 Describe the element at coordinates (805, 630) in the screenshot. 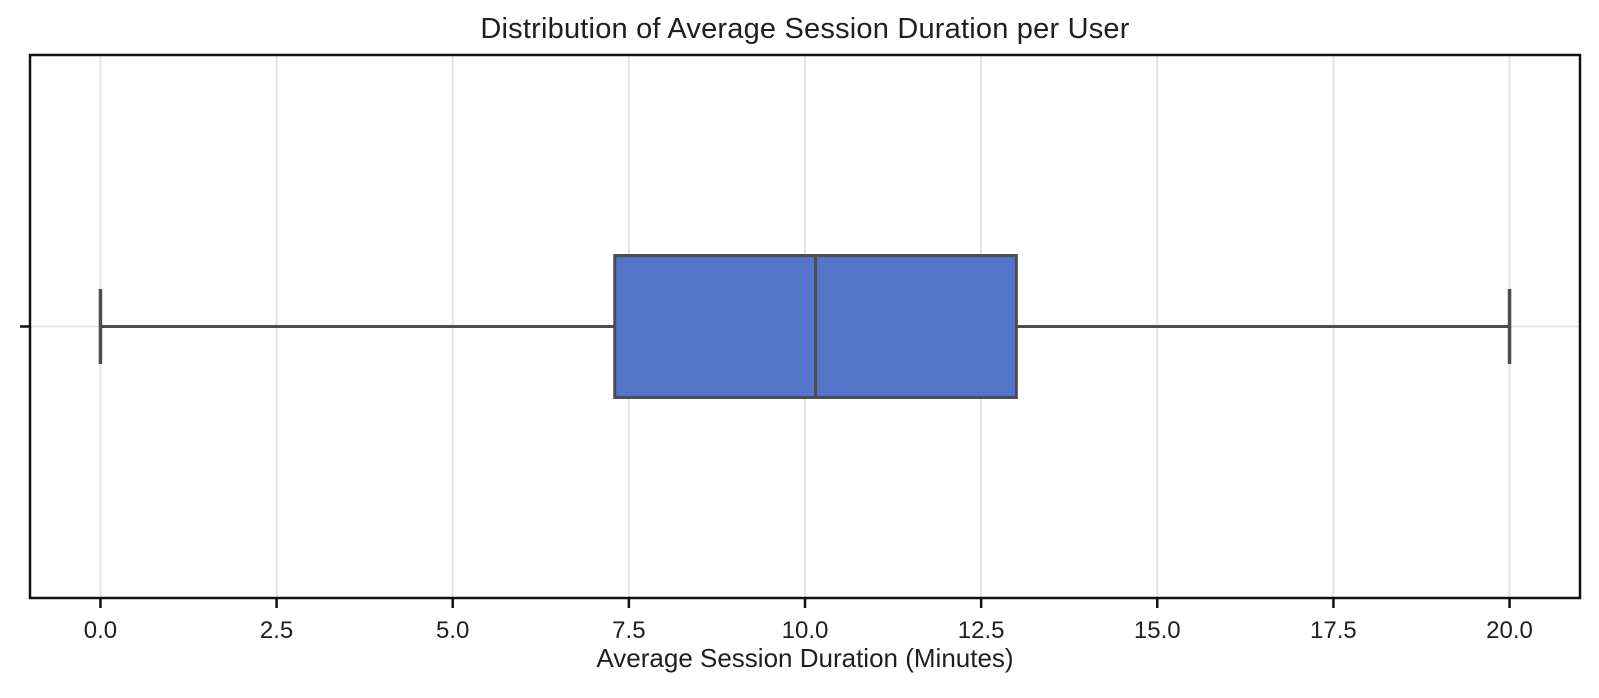

I see `x-tick-label: 10.0` at that location.